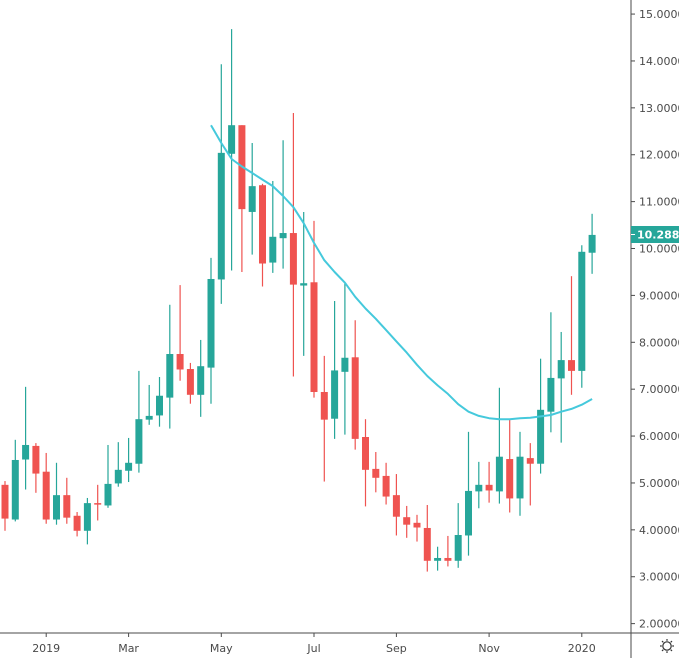  Describe the element at coordinates (221, 648) in the screenshot. I see `time-tick-label: May` at that location.